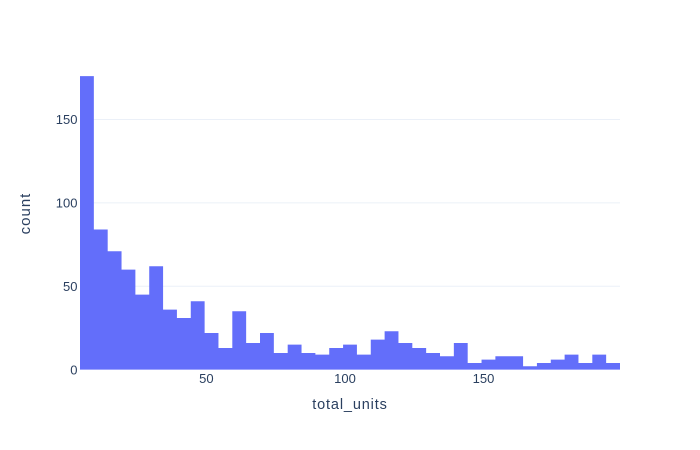 This screenshot has width=700, height=450. I want to click on svg-text: total_units, so click(349, 405).